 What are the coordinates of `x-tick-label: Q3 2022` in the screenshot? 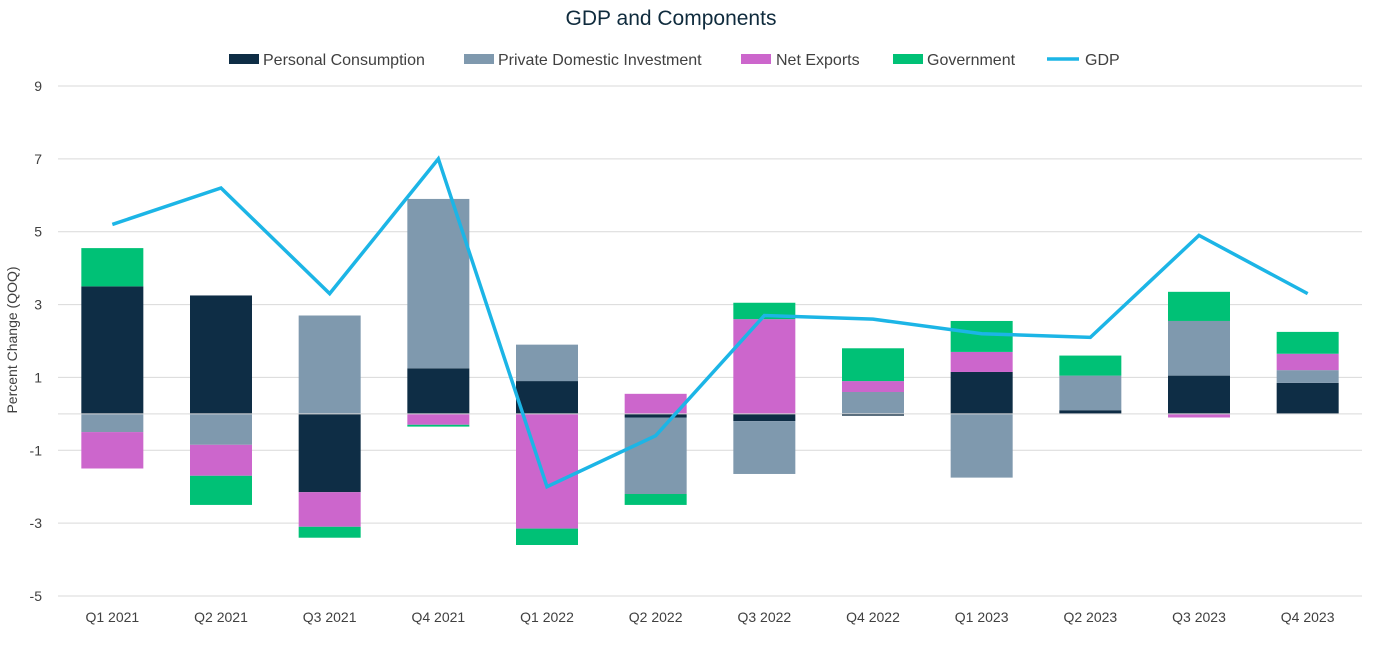 It's located at (764, 617).